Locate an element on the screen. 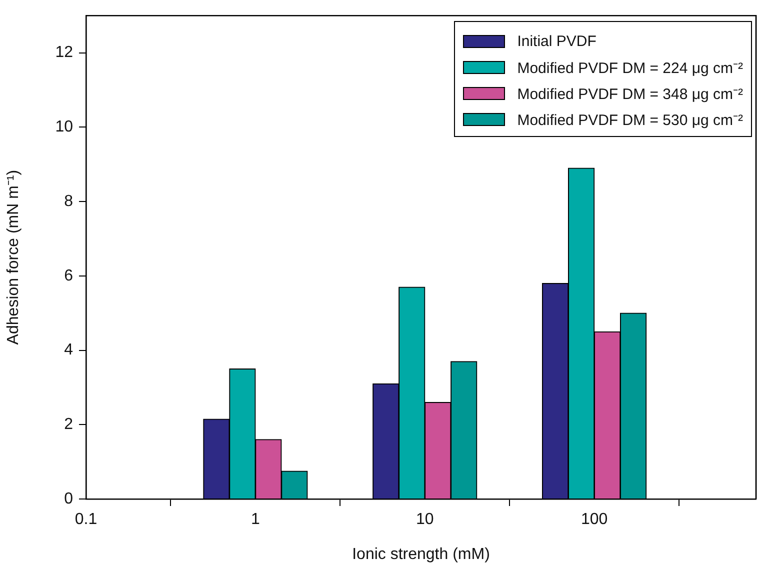  x-axis-title: Ionic strength (mM) is located at coordinates (421, 554).